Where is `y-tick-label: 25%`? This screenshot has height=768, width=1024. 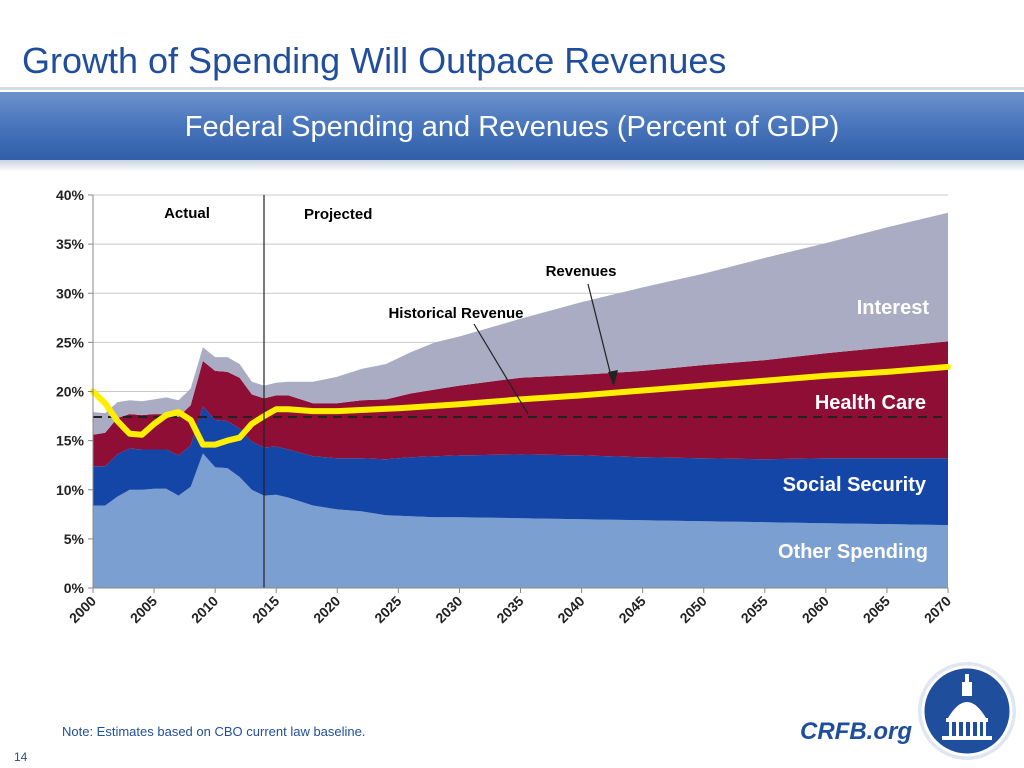 y-tick-label: 25% is located at coordinates (70, 342).